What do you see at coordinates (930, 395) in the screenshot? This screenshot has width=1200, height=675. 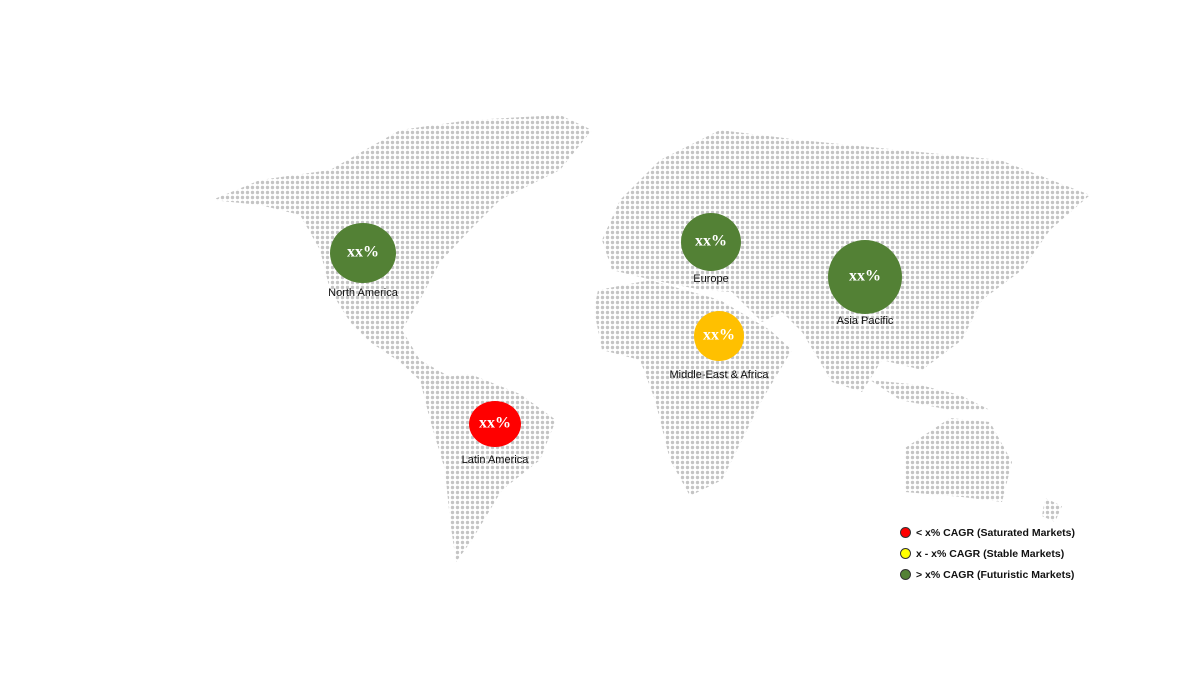 I see `indonesia-land` at bounding box center [930, 395].